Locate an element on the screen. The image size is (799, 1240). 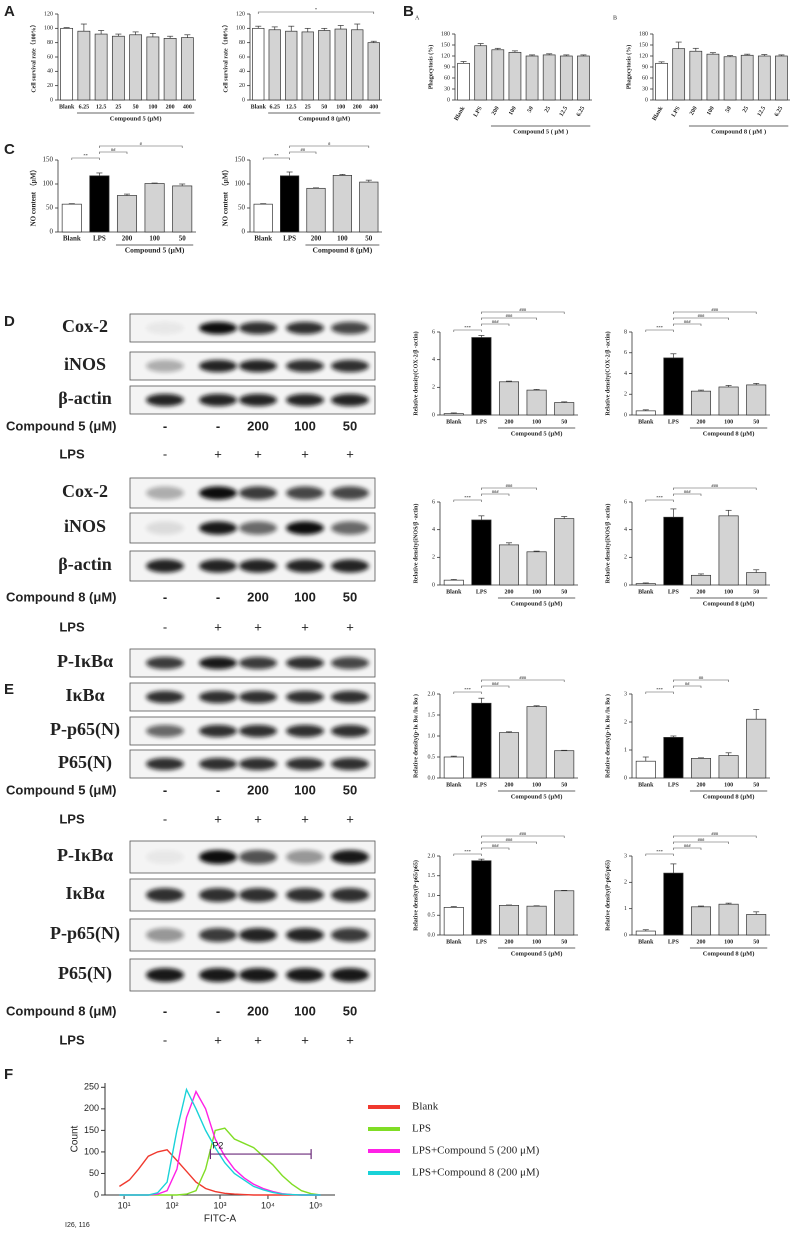
x-axis-label: Compound 8 (μM) is located at coordinates (324, 118).